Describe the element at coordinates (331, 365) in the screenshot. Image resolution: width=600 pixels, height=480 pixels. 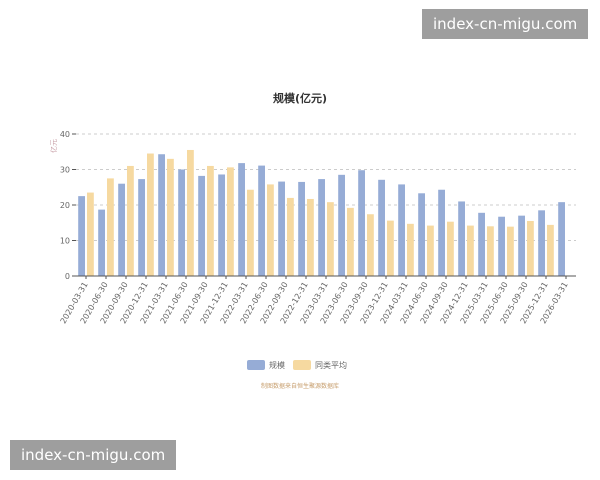
I see `legend-label: 同类平均` at that location.